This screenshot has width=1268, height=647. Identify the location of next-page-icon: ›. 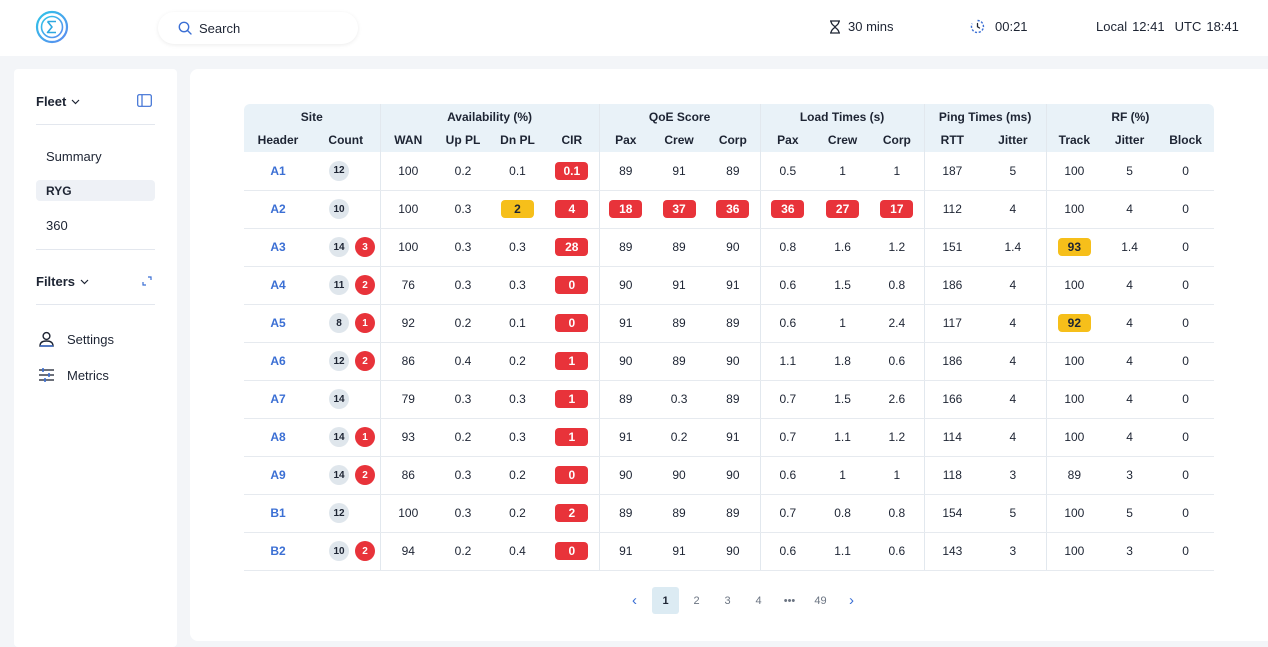
(851, 600).